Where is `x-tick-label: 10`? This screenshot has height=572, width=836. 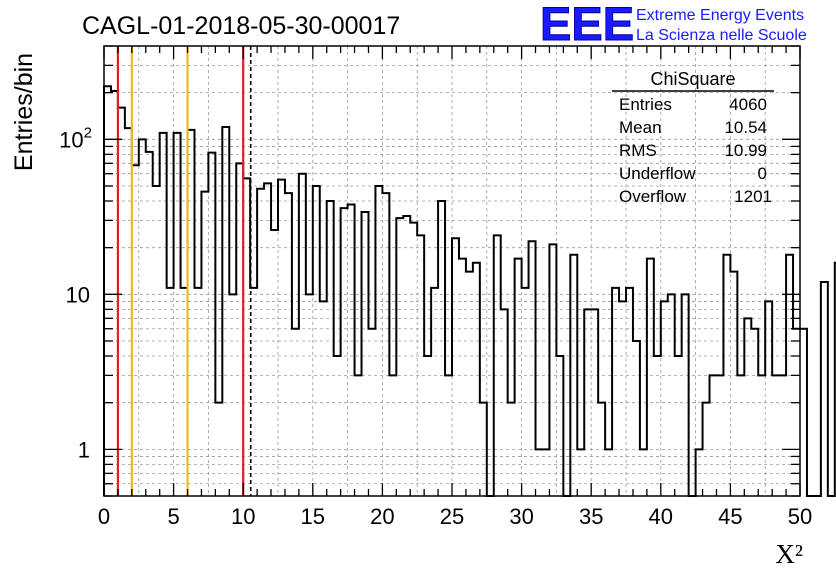 x-tick-label: 10 is located at coordinates (243, 516).